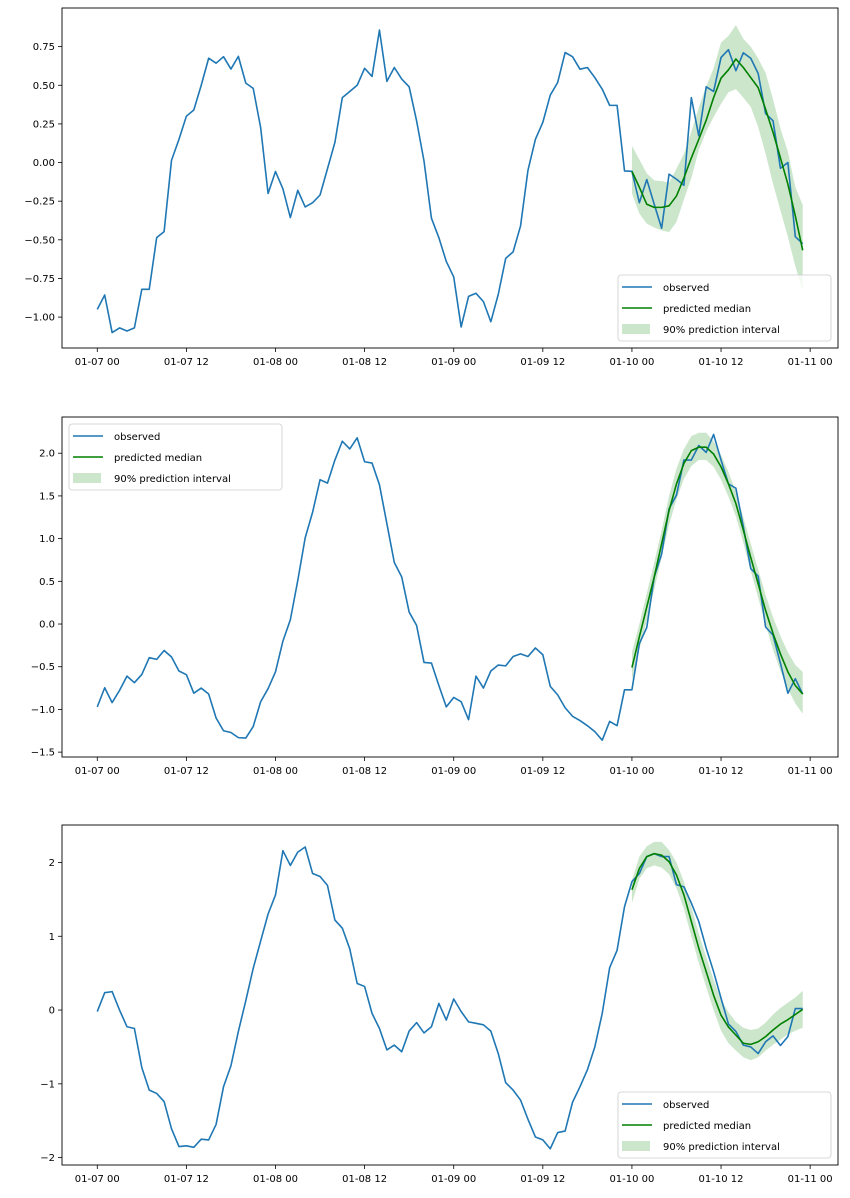  I want to click on y-tick-label: 2.0, so click(47, 454).